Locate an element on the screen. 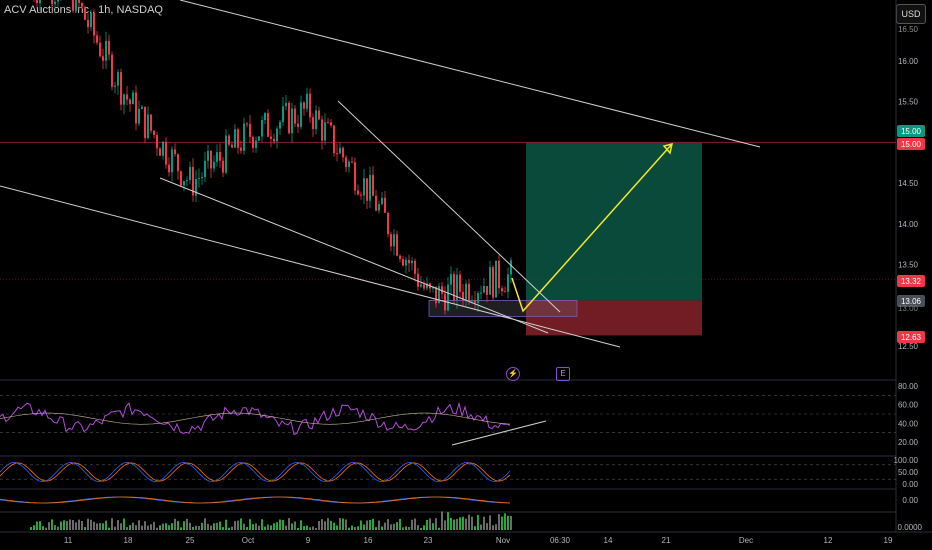 Image resolution: width=932 pixels, height=550 pixels. macd-line is located at coordinates (255, 500).